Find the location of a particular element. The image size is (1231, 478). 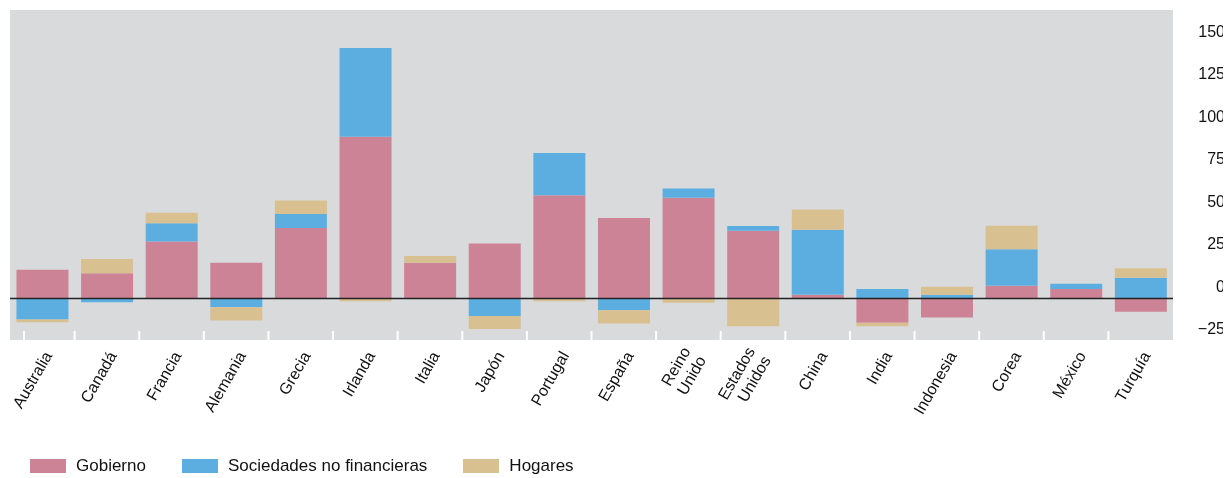

legend-label: Sociedades no financieras is located at coordinates (327, 466).